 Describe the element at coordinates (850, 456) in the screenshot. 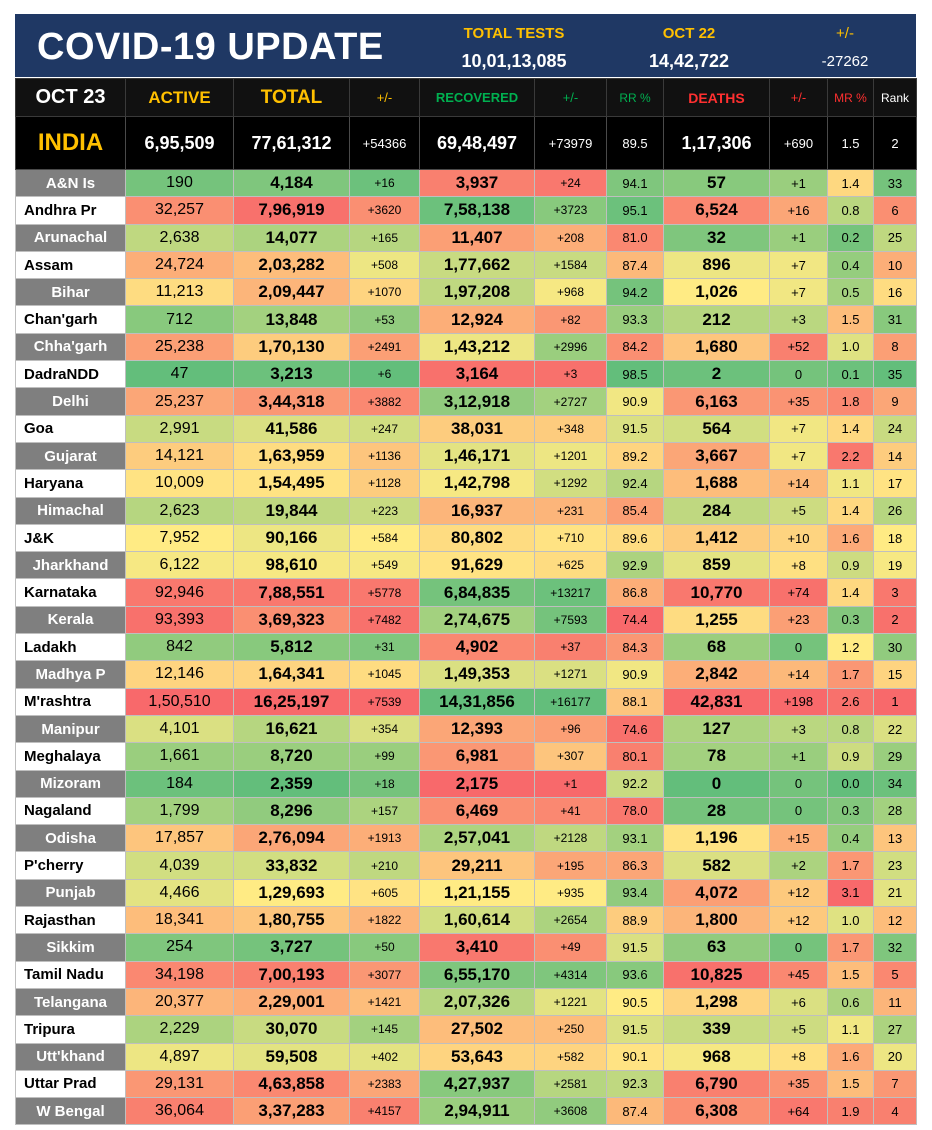

I see `cell-mr: 2.2` at that location.